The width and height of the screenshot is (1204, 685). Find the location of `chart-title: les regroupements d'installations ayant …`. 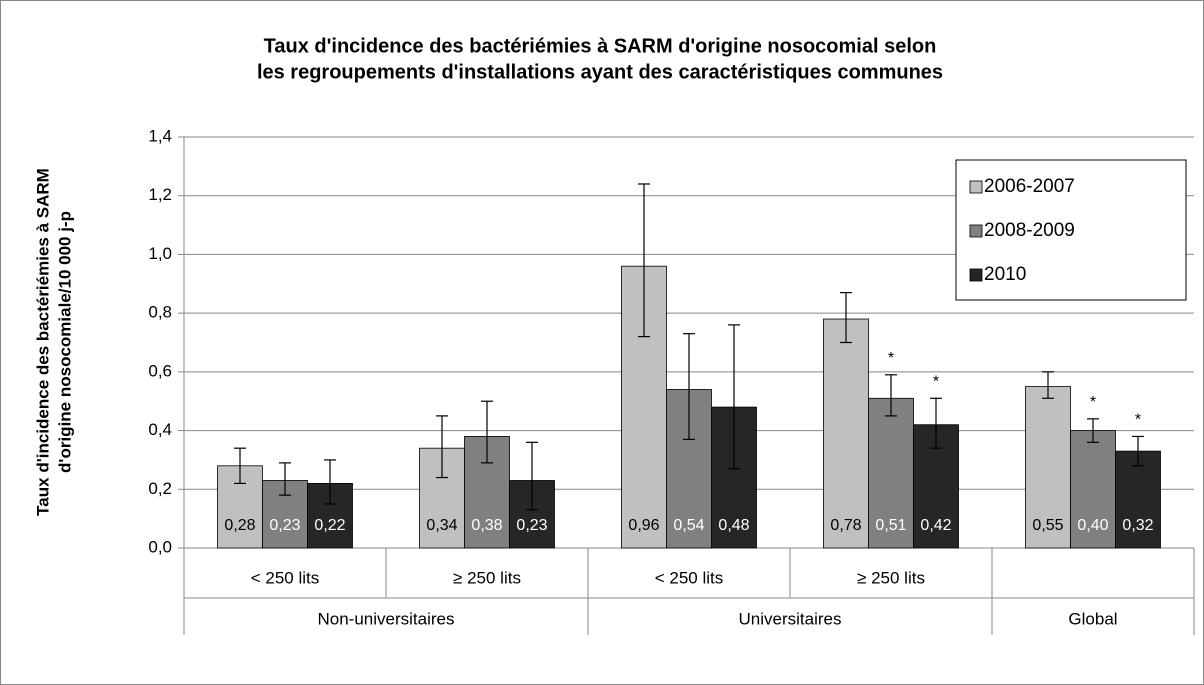

chart-title: les regroupements d'installations ayant … is located at coordinates (600, 72).